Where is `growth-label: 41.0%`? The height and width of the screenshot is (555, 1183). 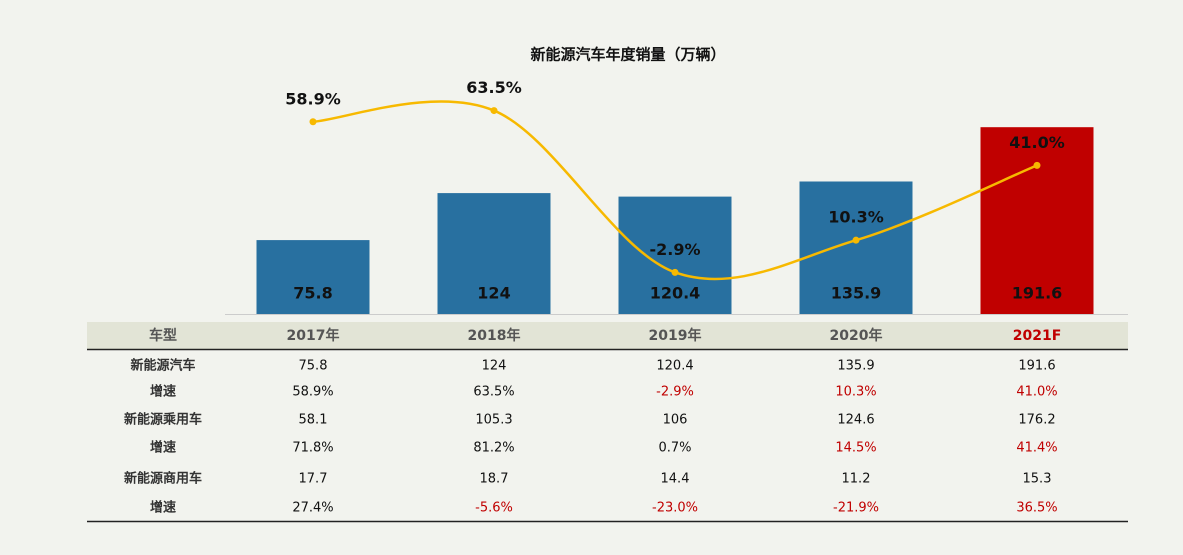 growth-label: 41.0% is located at coordinates (1037, 142).